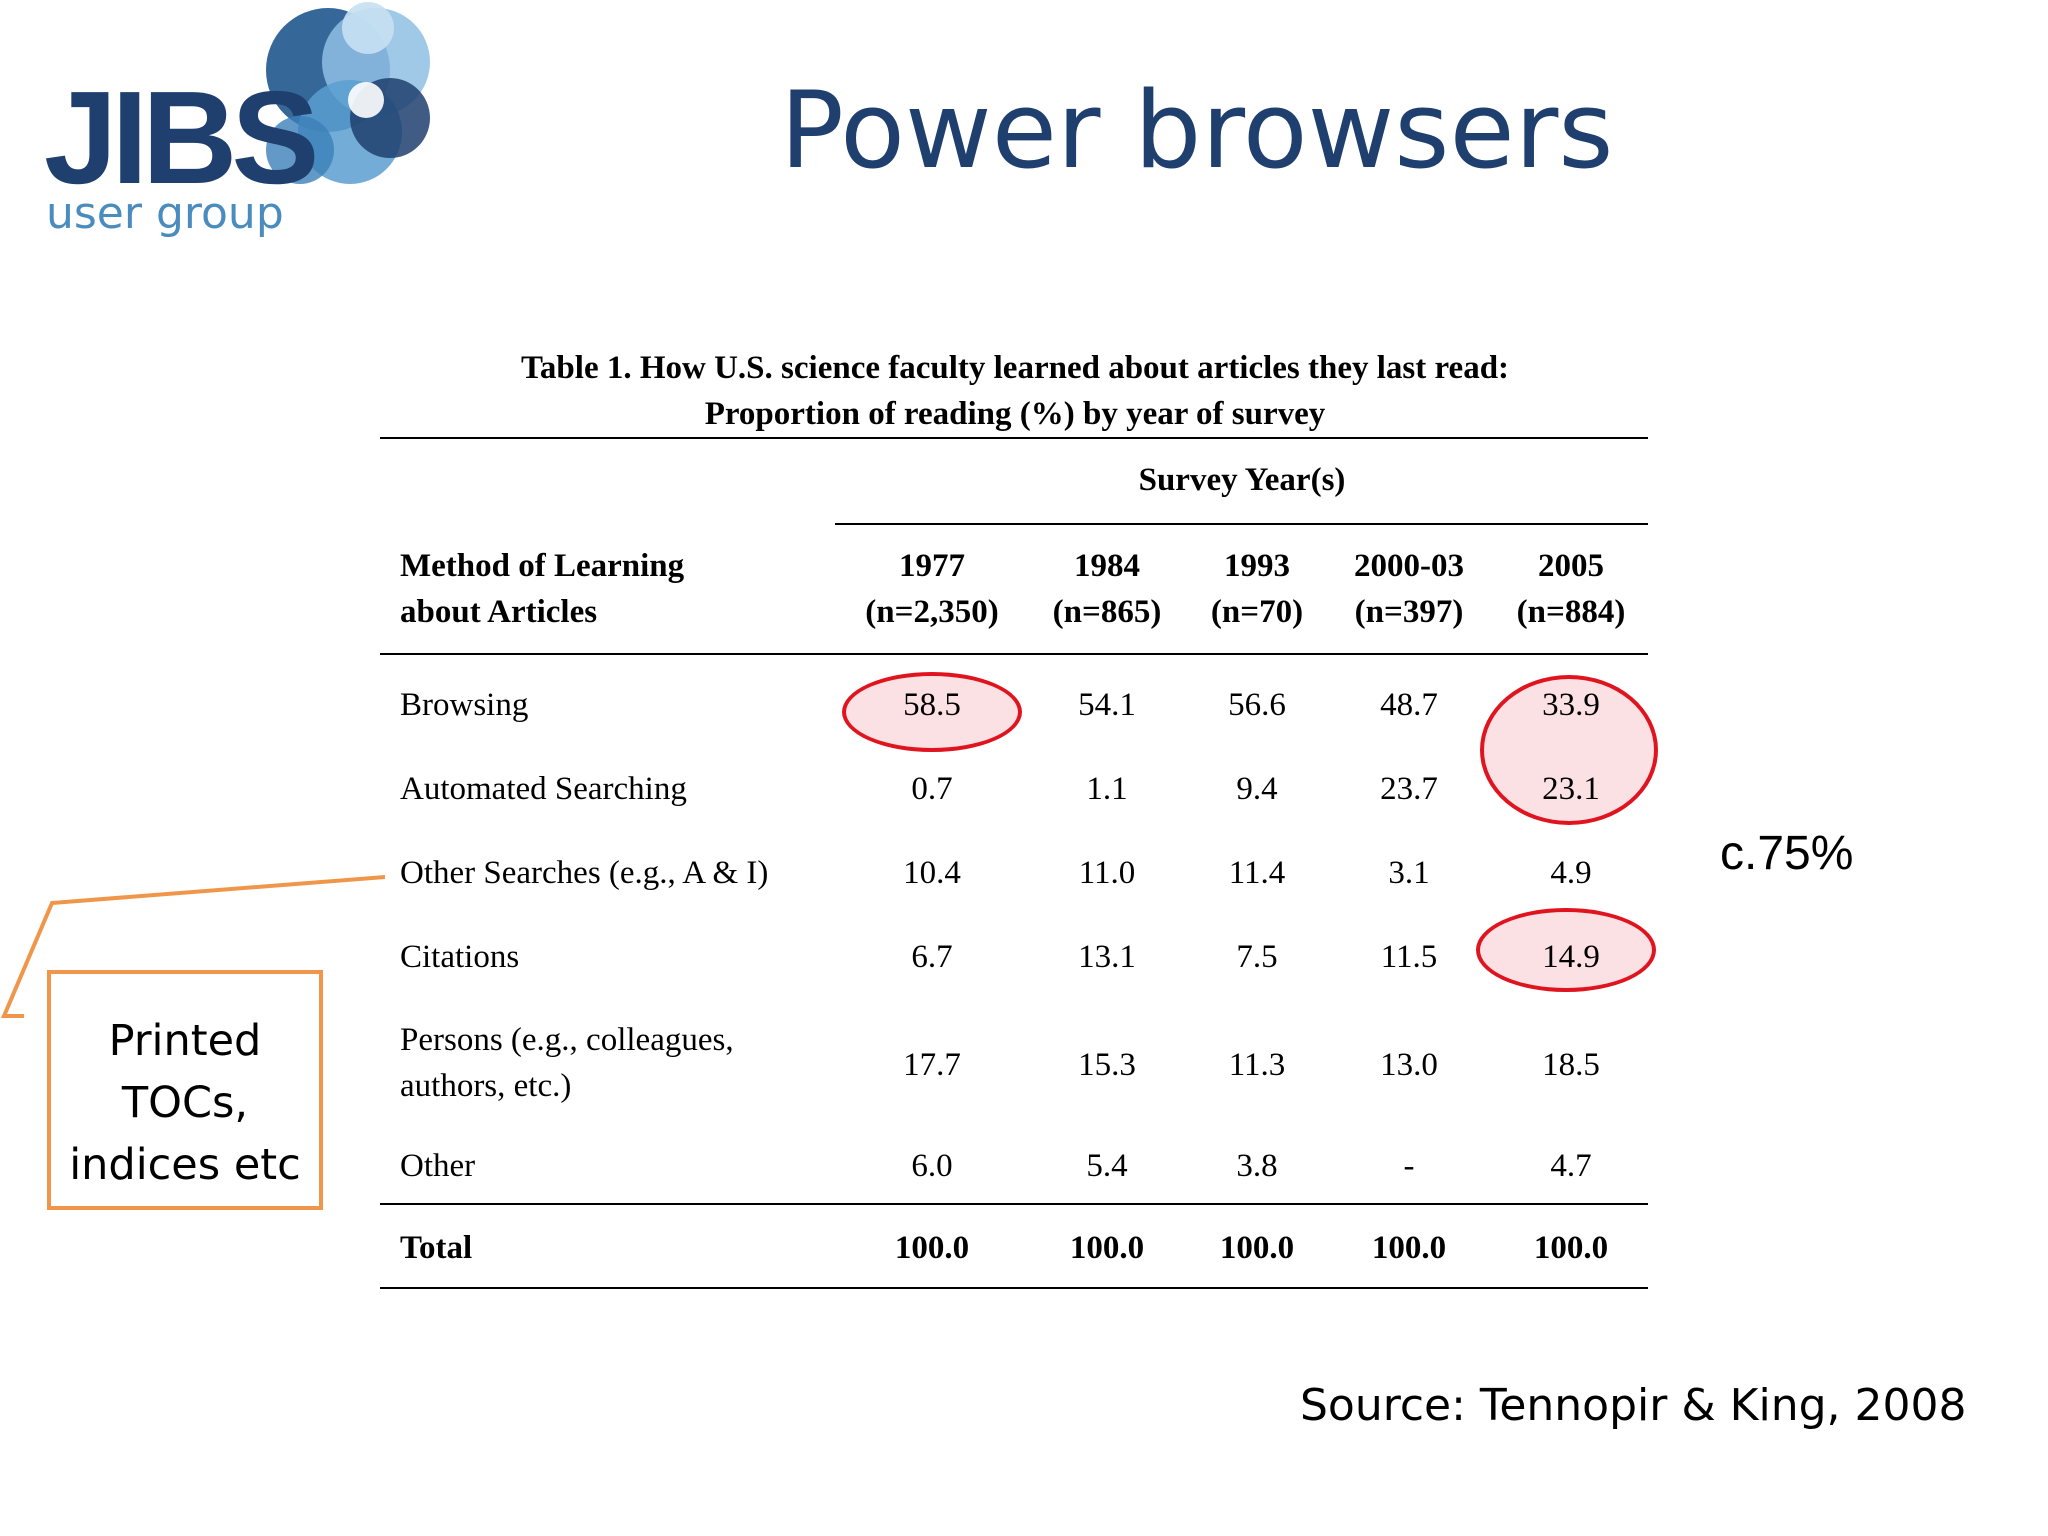 The image size is (2048, 1536). Describe the element at coordinates (932, 789) in the screenshot. I see `table-cell: 0.7` at that location.